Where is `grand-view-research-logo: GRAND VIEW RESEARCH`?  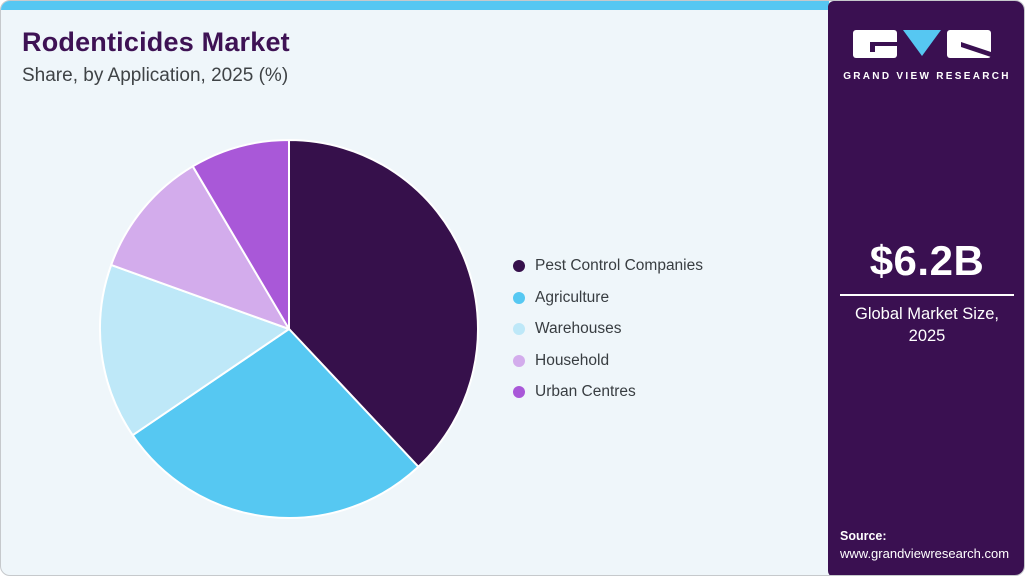
grand-view-research-logo: GRAND VIEW RESEARCH is located at coordinates (926, 55).